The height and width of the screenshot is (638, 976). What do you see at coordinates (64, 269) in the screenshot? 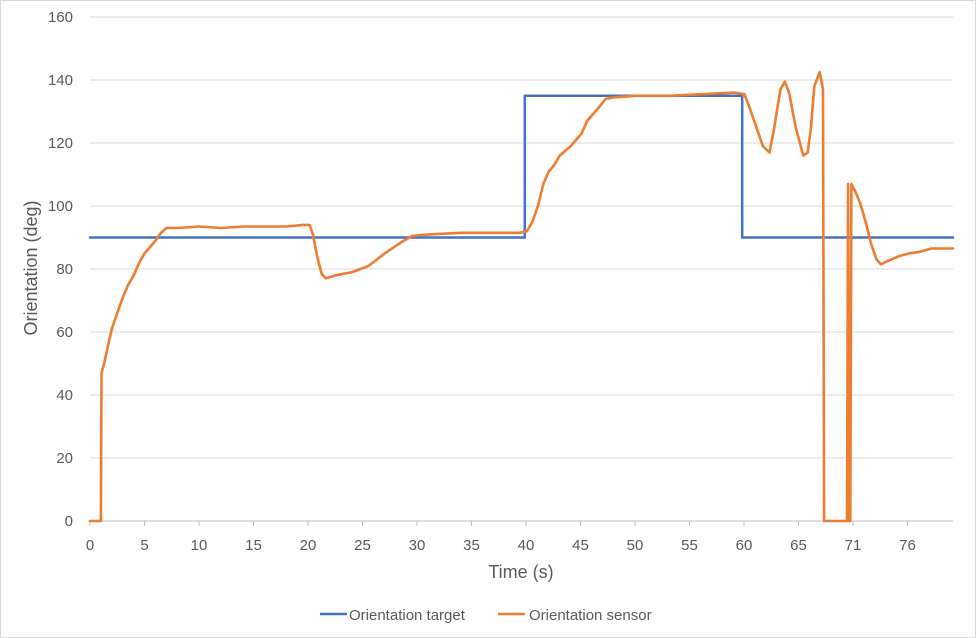
I see `y-tick-label: 80` at bounding box center [64, 269].